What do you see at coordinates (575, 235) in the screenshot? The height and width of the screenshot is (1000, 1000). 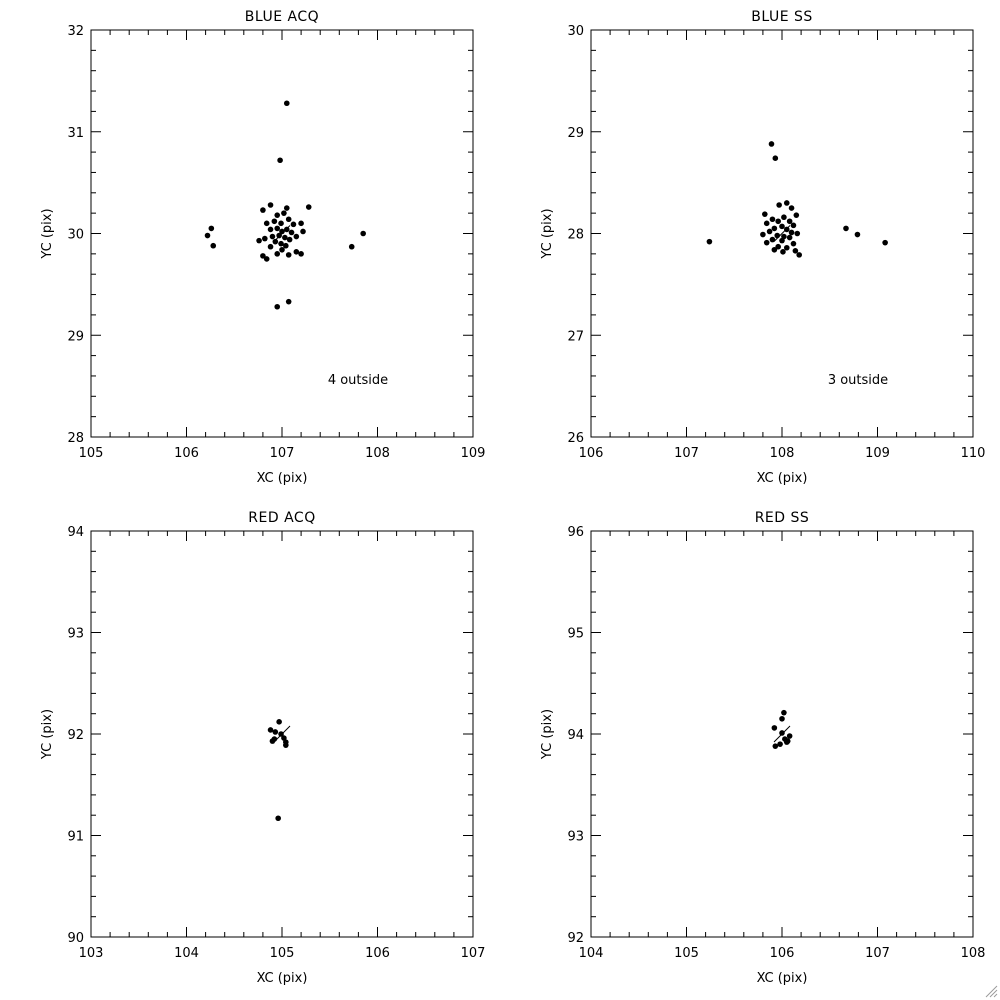 I see `y-tick-label: 28` at bounding box center [575, 235].